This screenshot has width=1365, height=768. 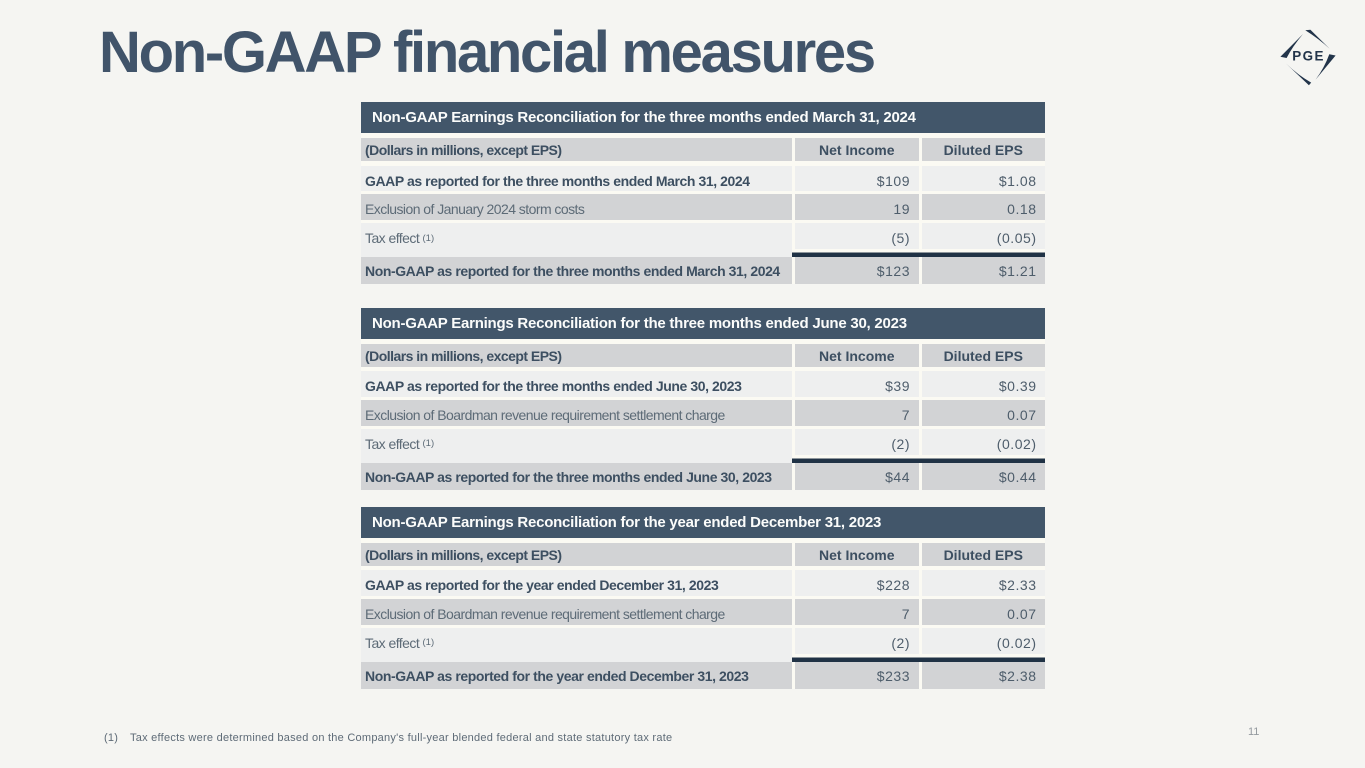 What do you see at coordinates (1308, 55) in the screenshot?
I see `svg-text: PGE` at bounding box center [1308, 55].